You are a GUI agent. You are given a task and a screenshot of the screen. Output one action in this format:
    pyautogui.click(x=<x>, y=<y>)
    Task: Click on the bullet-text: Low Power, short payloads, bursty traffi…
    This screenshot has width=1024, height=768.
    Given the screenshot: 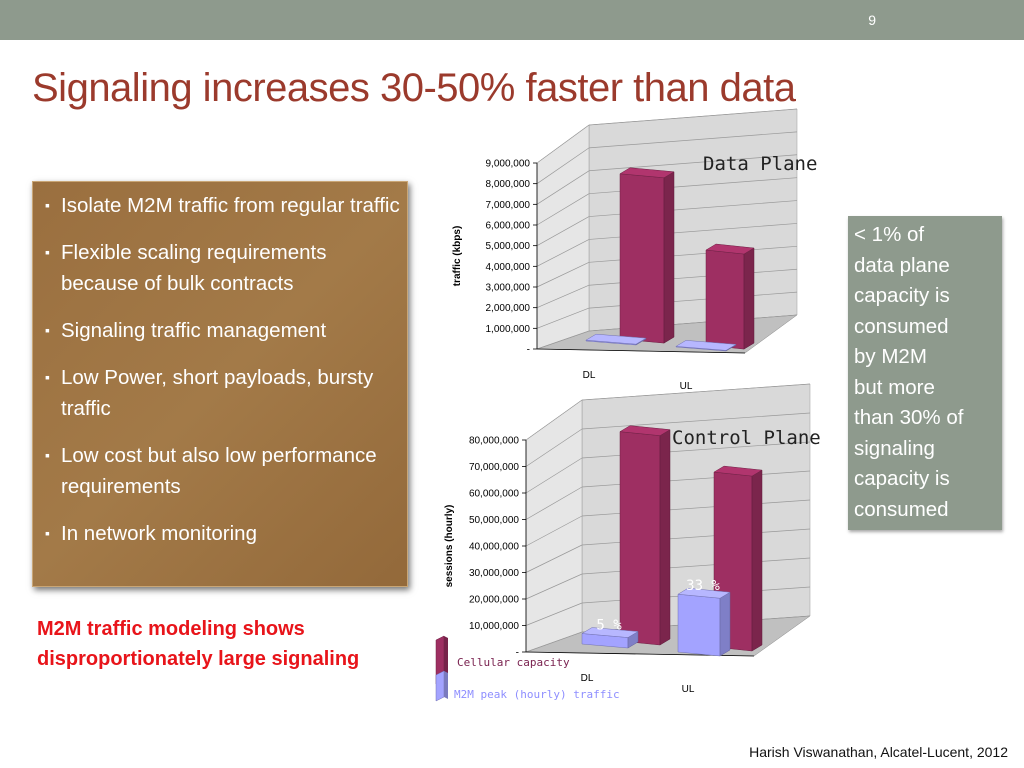 What is the action you would take?
    pyautogui.click(x=217, y=393)
    